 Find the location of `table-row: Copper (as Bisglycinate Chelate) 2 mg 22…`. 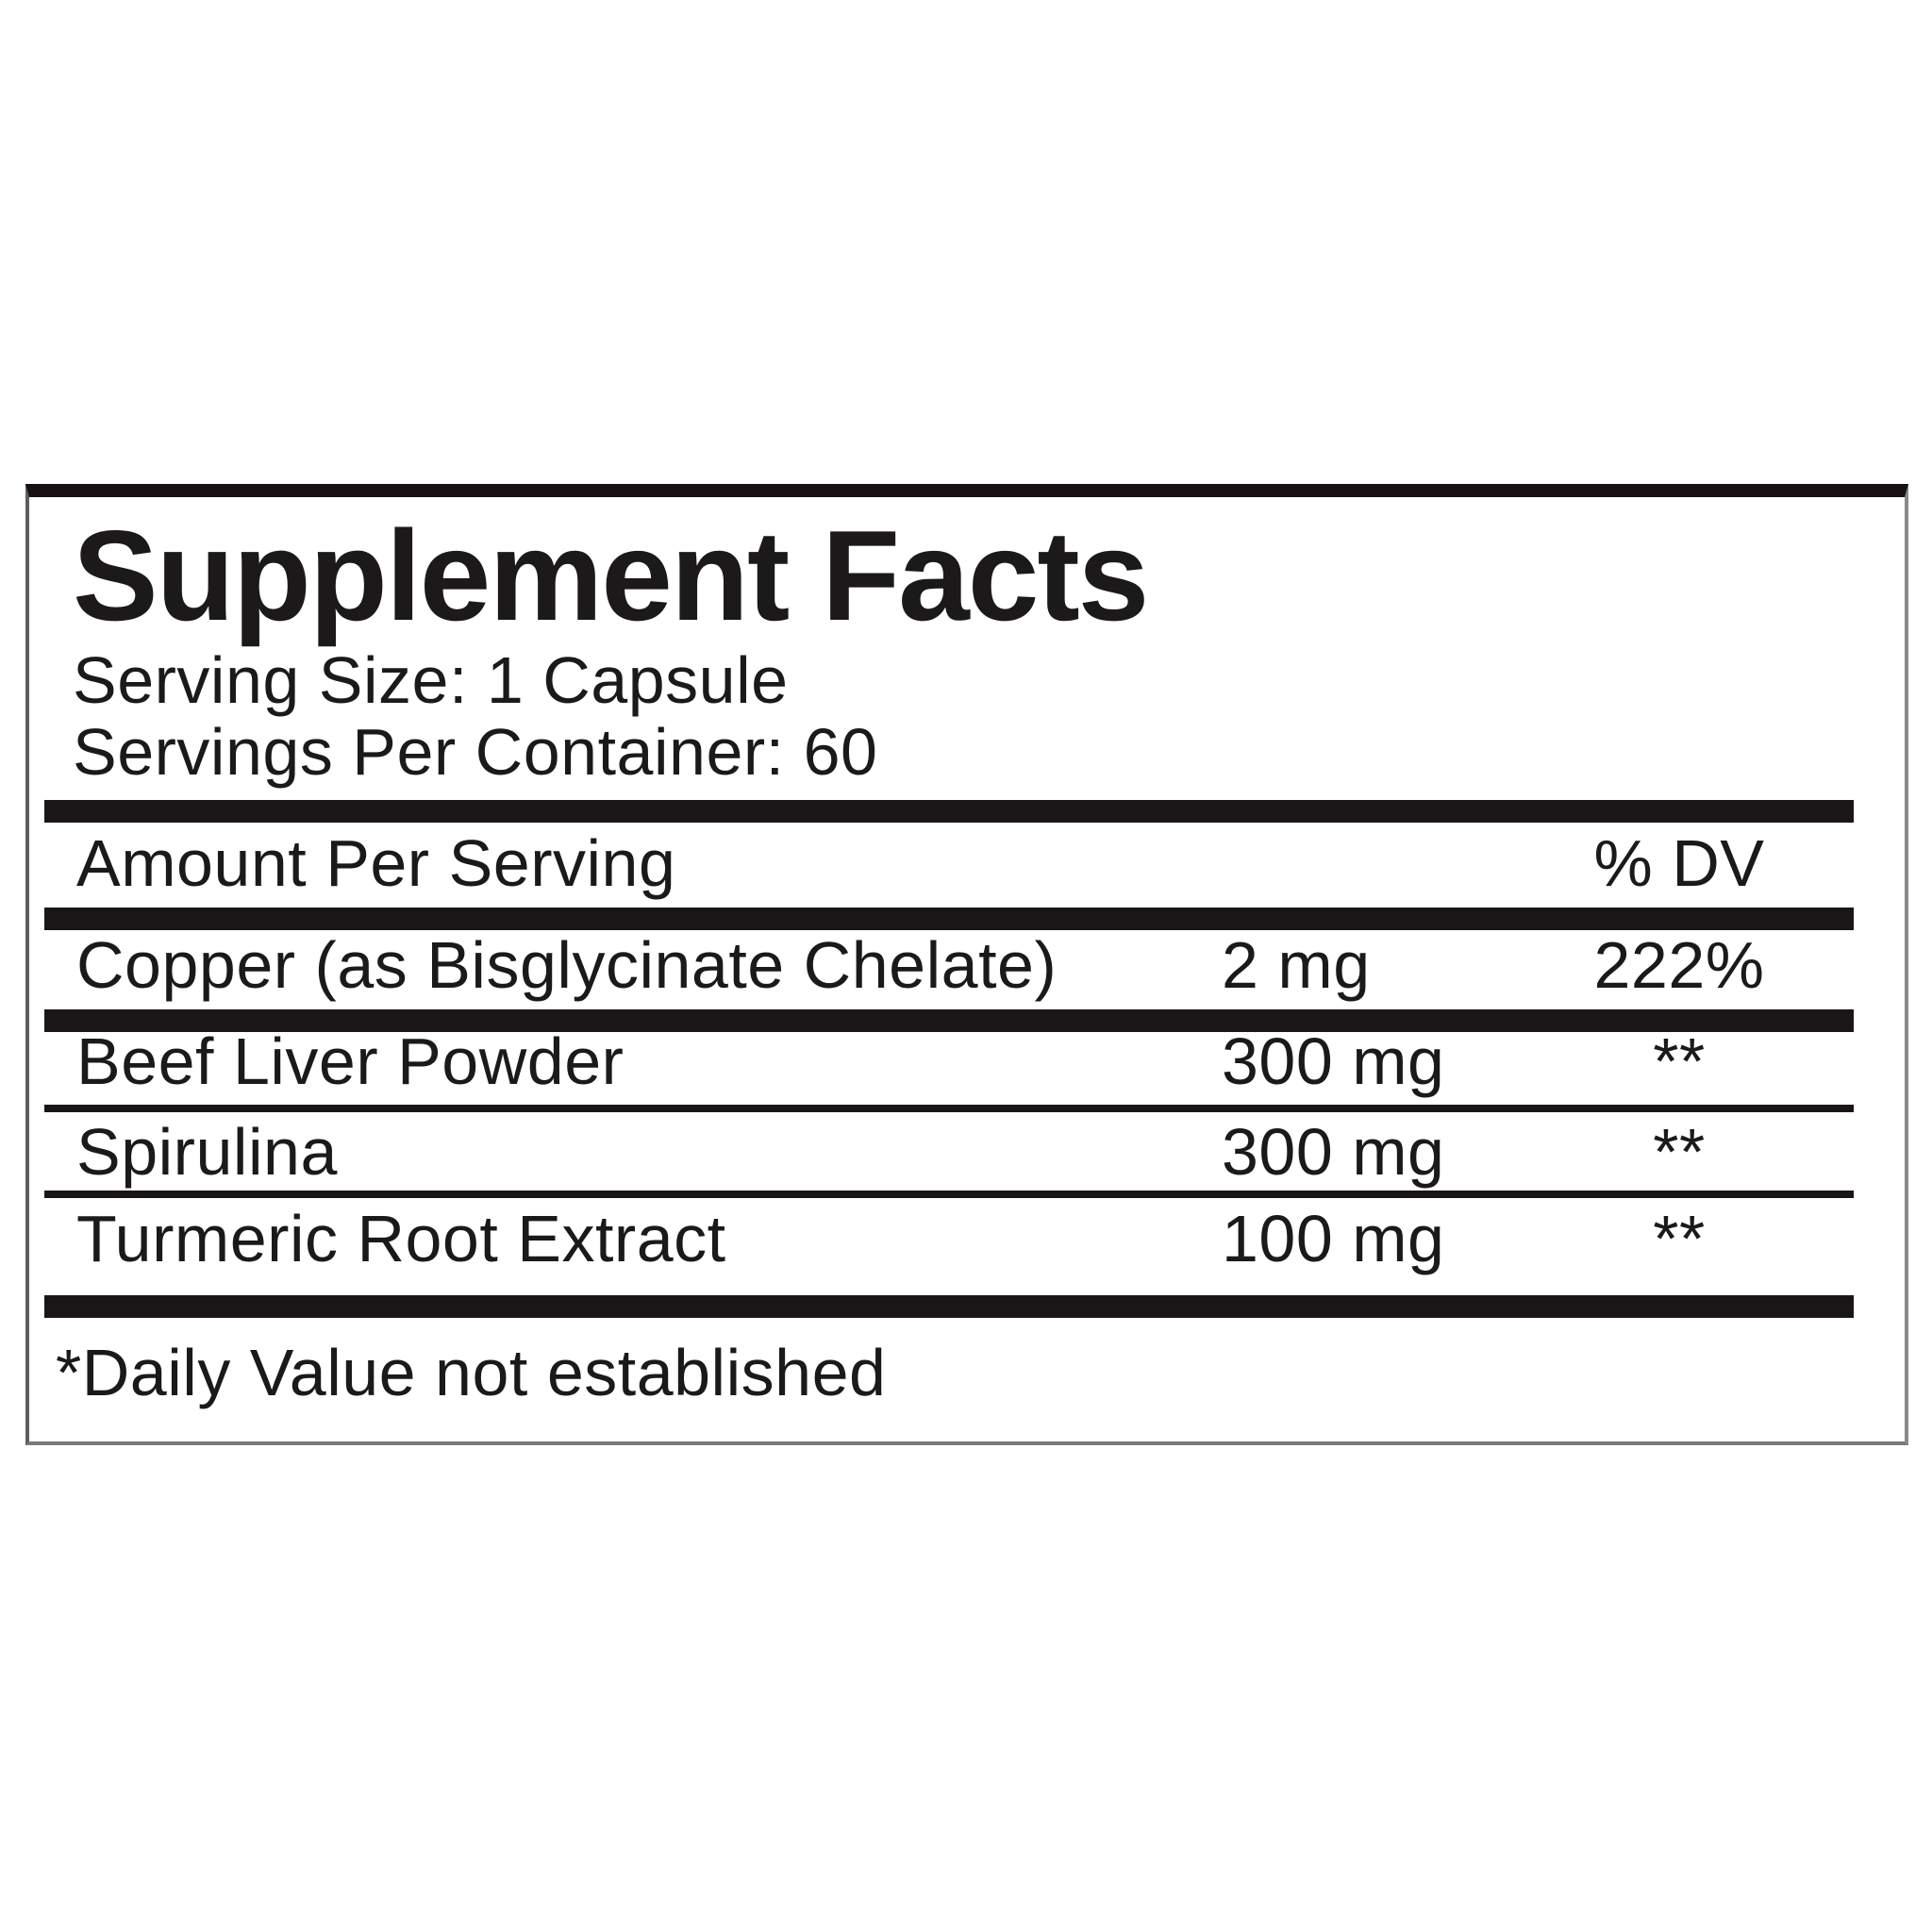

table-row: Copper (as Bisglycinate Chelate) 2 mg 22… is located at coordinates (967, 965).